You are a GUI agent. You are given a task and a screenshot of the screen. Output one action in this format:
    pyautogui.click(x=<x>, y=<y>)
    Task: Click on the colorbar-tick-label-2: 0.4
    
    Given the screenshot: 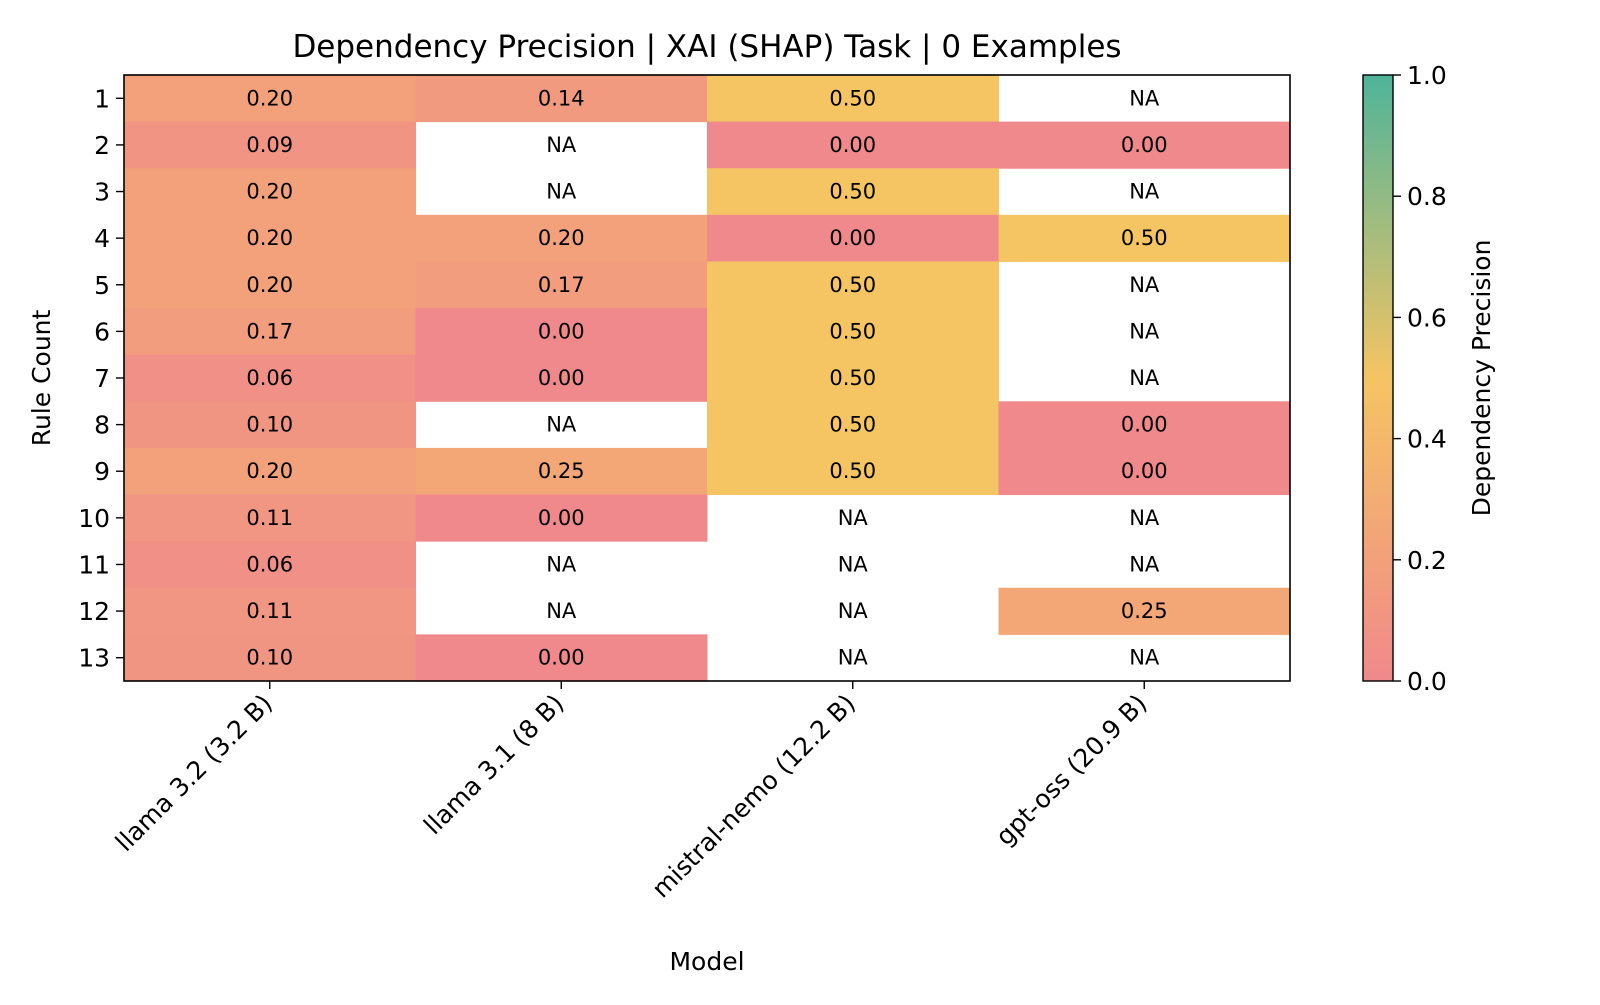 What is the action you would take?
    pyautogui.click(x=1427, y=439)
    